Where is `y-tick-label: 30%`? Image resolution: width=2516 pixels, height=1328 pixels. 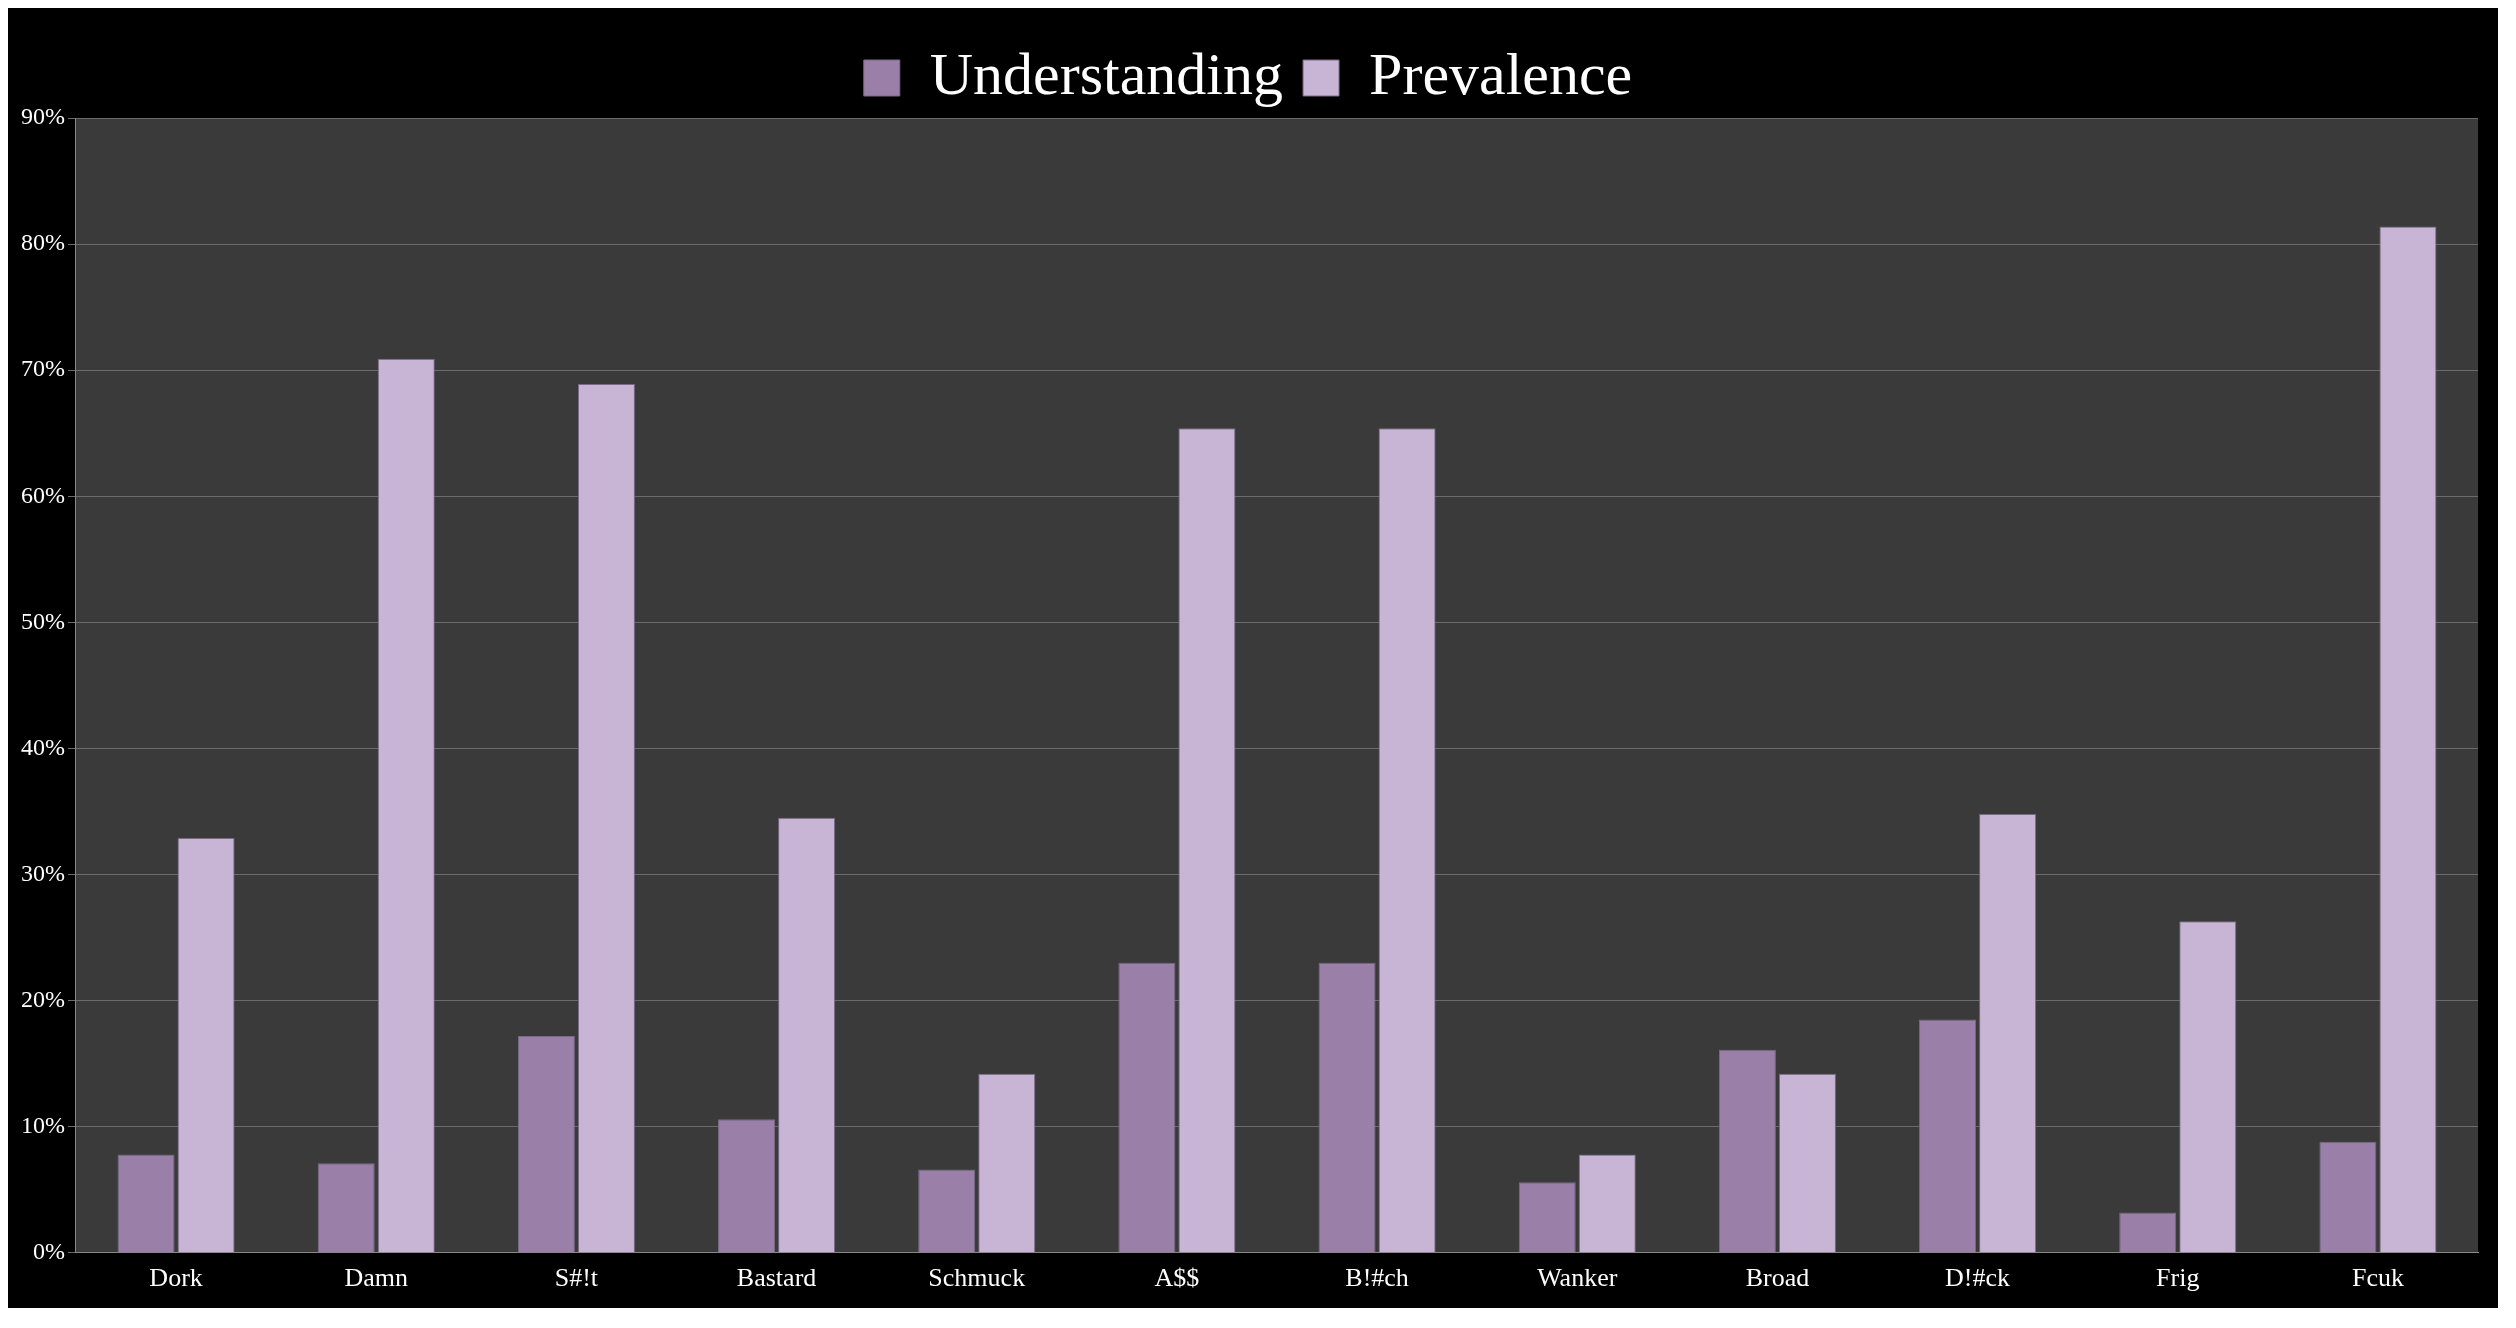 y-tick-label: 30% is located at coordinates (42, 872).